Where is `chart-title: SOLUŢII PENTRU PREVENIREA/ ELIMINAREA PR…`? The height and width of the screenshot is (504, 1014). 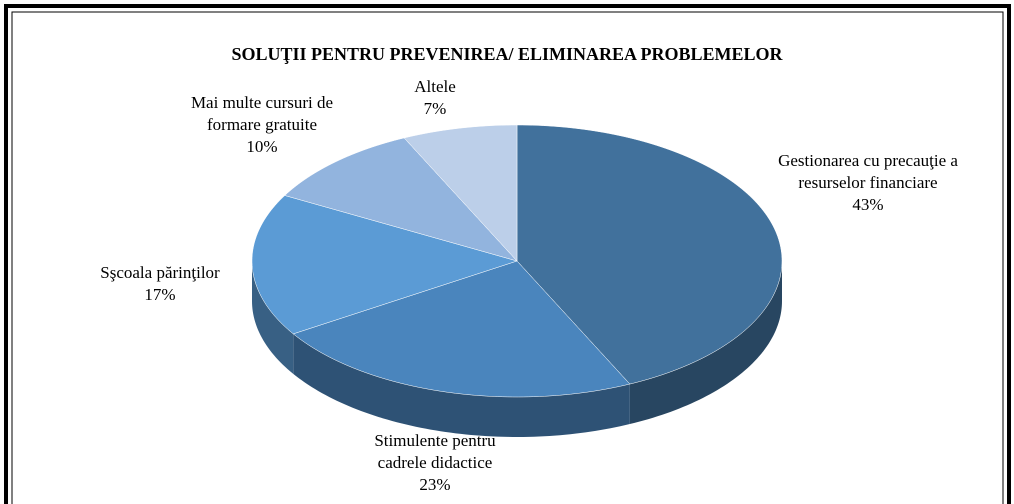
chart-title: SOLUŢII PENTRU PREVENIREA/ ELIMINAREA PR… is located at coordinates (507, 54).